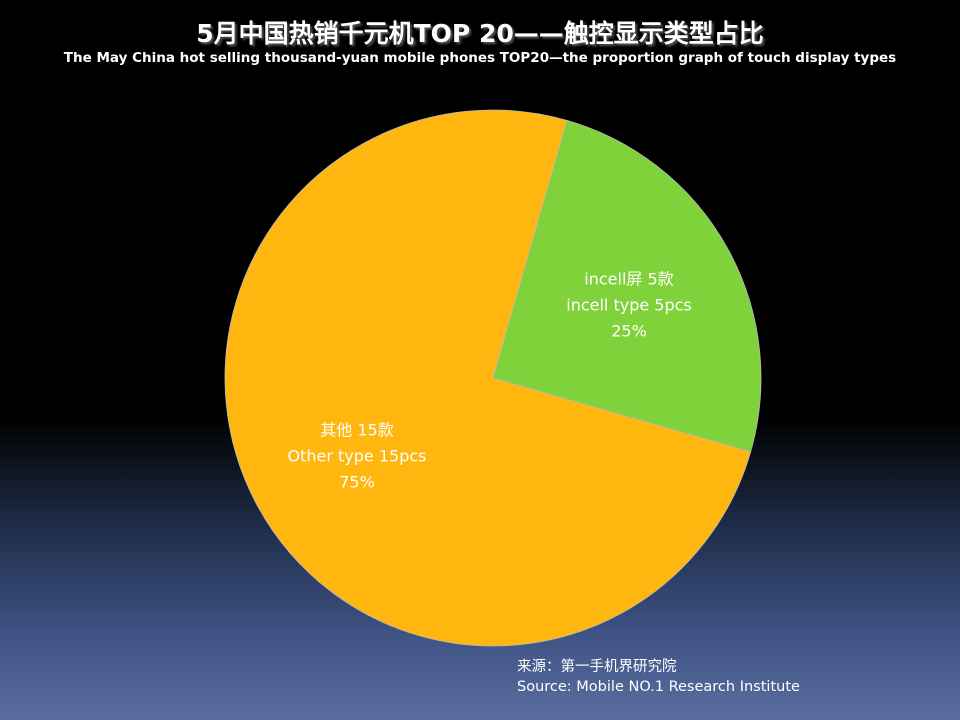 The image size is (960, 720). Describe the element at coordinates (629, 331) in the screenshot. I see `pie-label-incell-2: 25%` at that location.